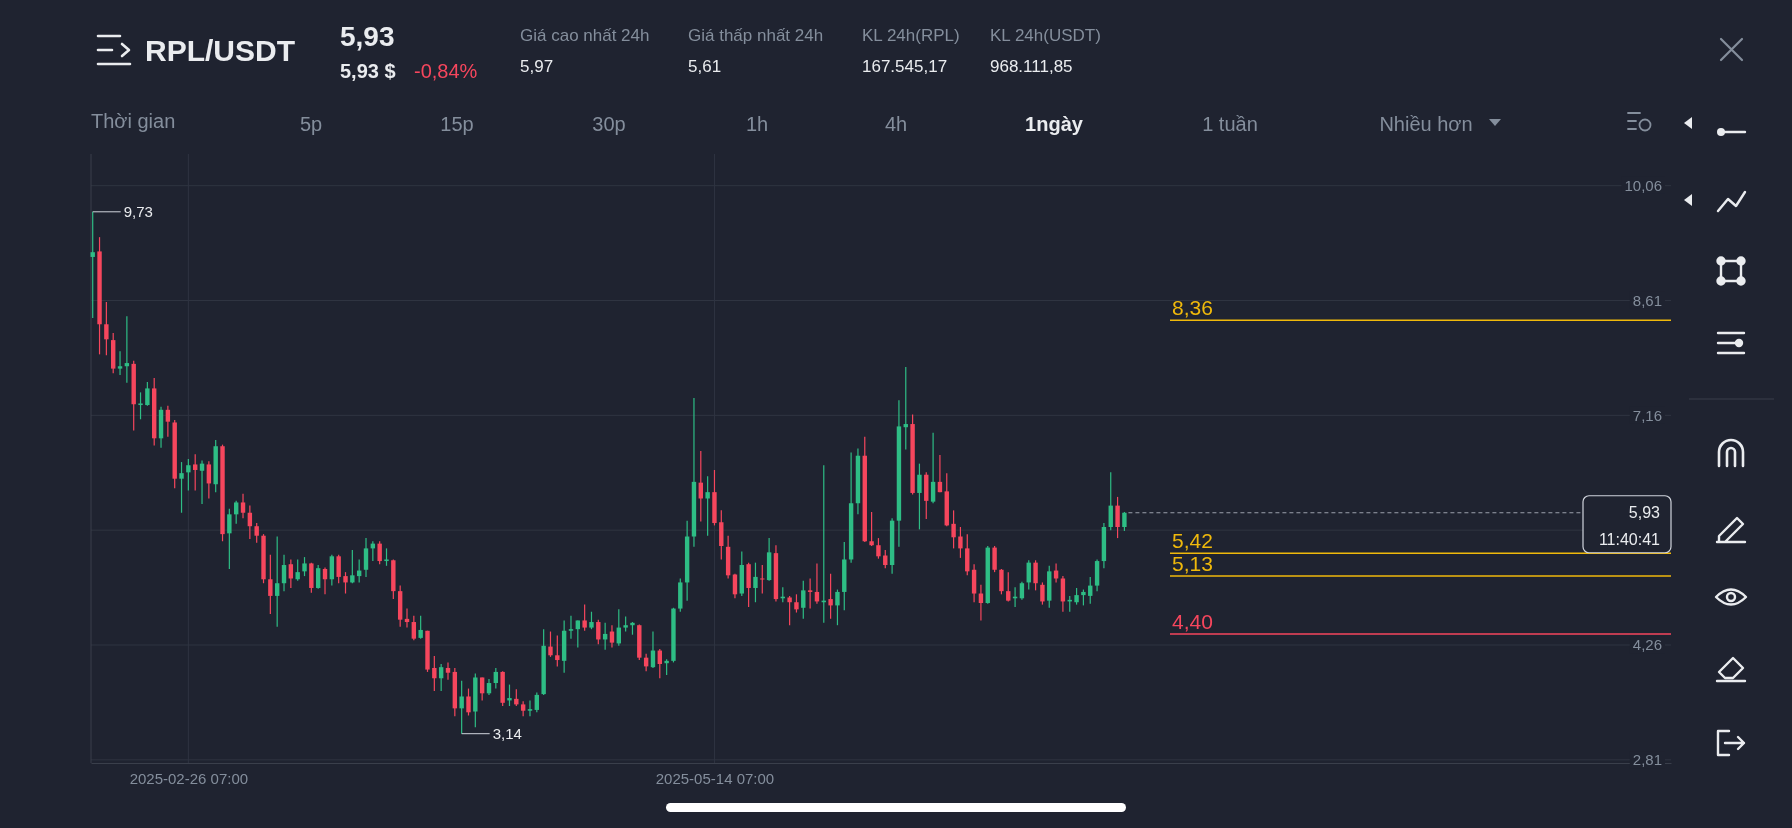 The height and width of the screenshot is (828, 1792). What do you see at coordinates (1426, 124) in the screenshot?
I see `text: Nhiều hơn` at bounding box center [1426, 124].